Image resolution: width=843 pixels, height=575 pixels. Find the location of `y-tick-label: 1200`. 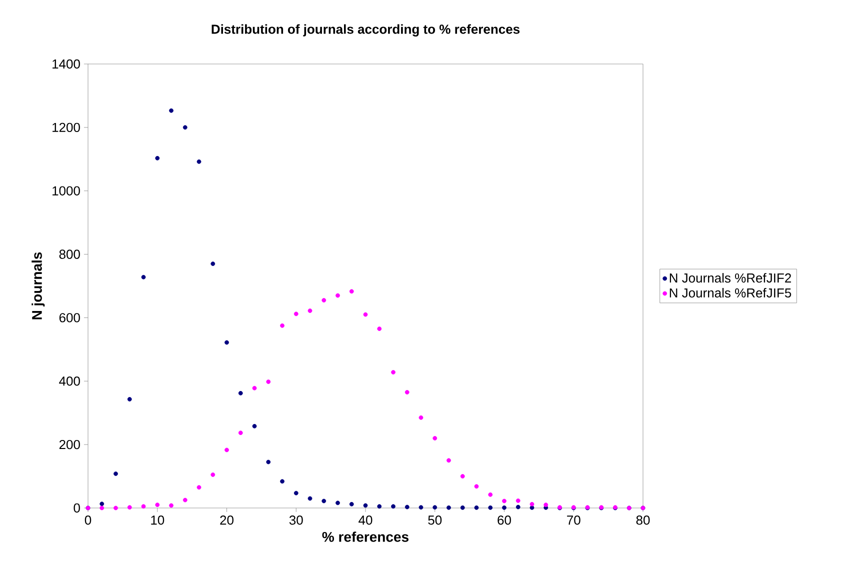

y-tick-label: 1200 is located at coordinates (66, 127).